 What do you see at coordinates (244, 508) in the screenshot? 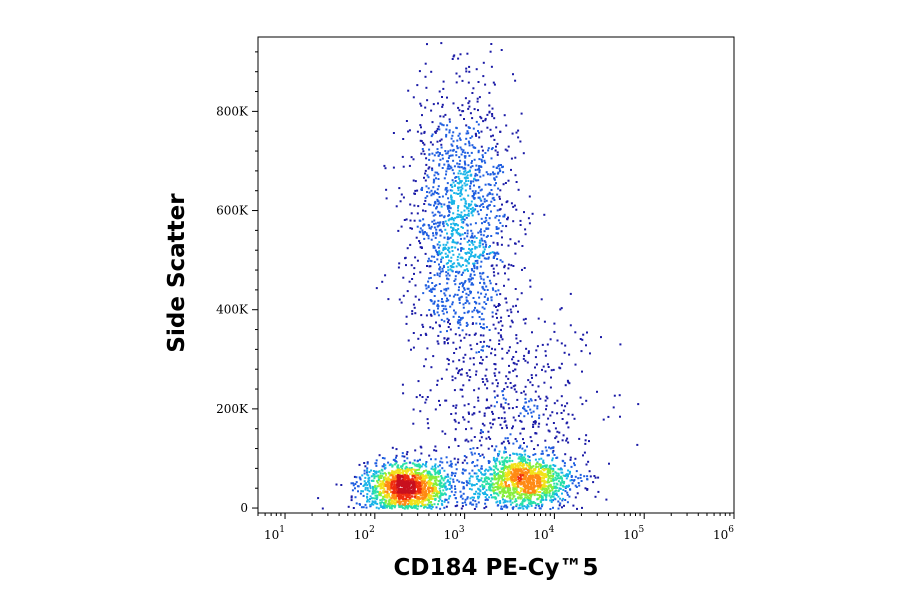
I see `y-tick-label: 0` at bounding box center [244, 508].